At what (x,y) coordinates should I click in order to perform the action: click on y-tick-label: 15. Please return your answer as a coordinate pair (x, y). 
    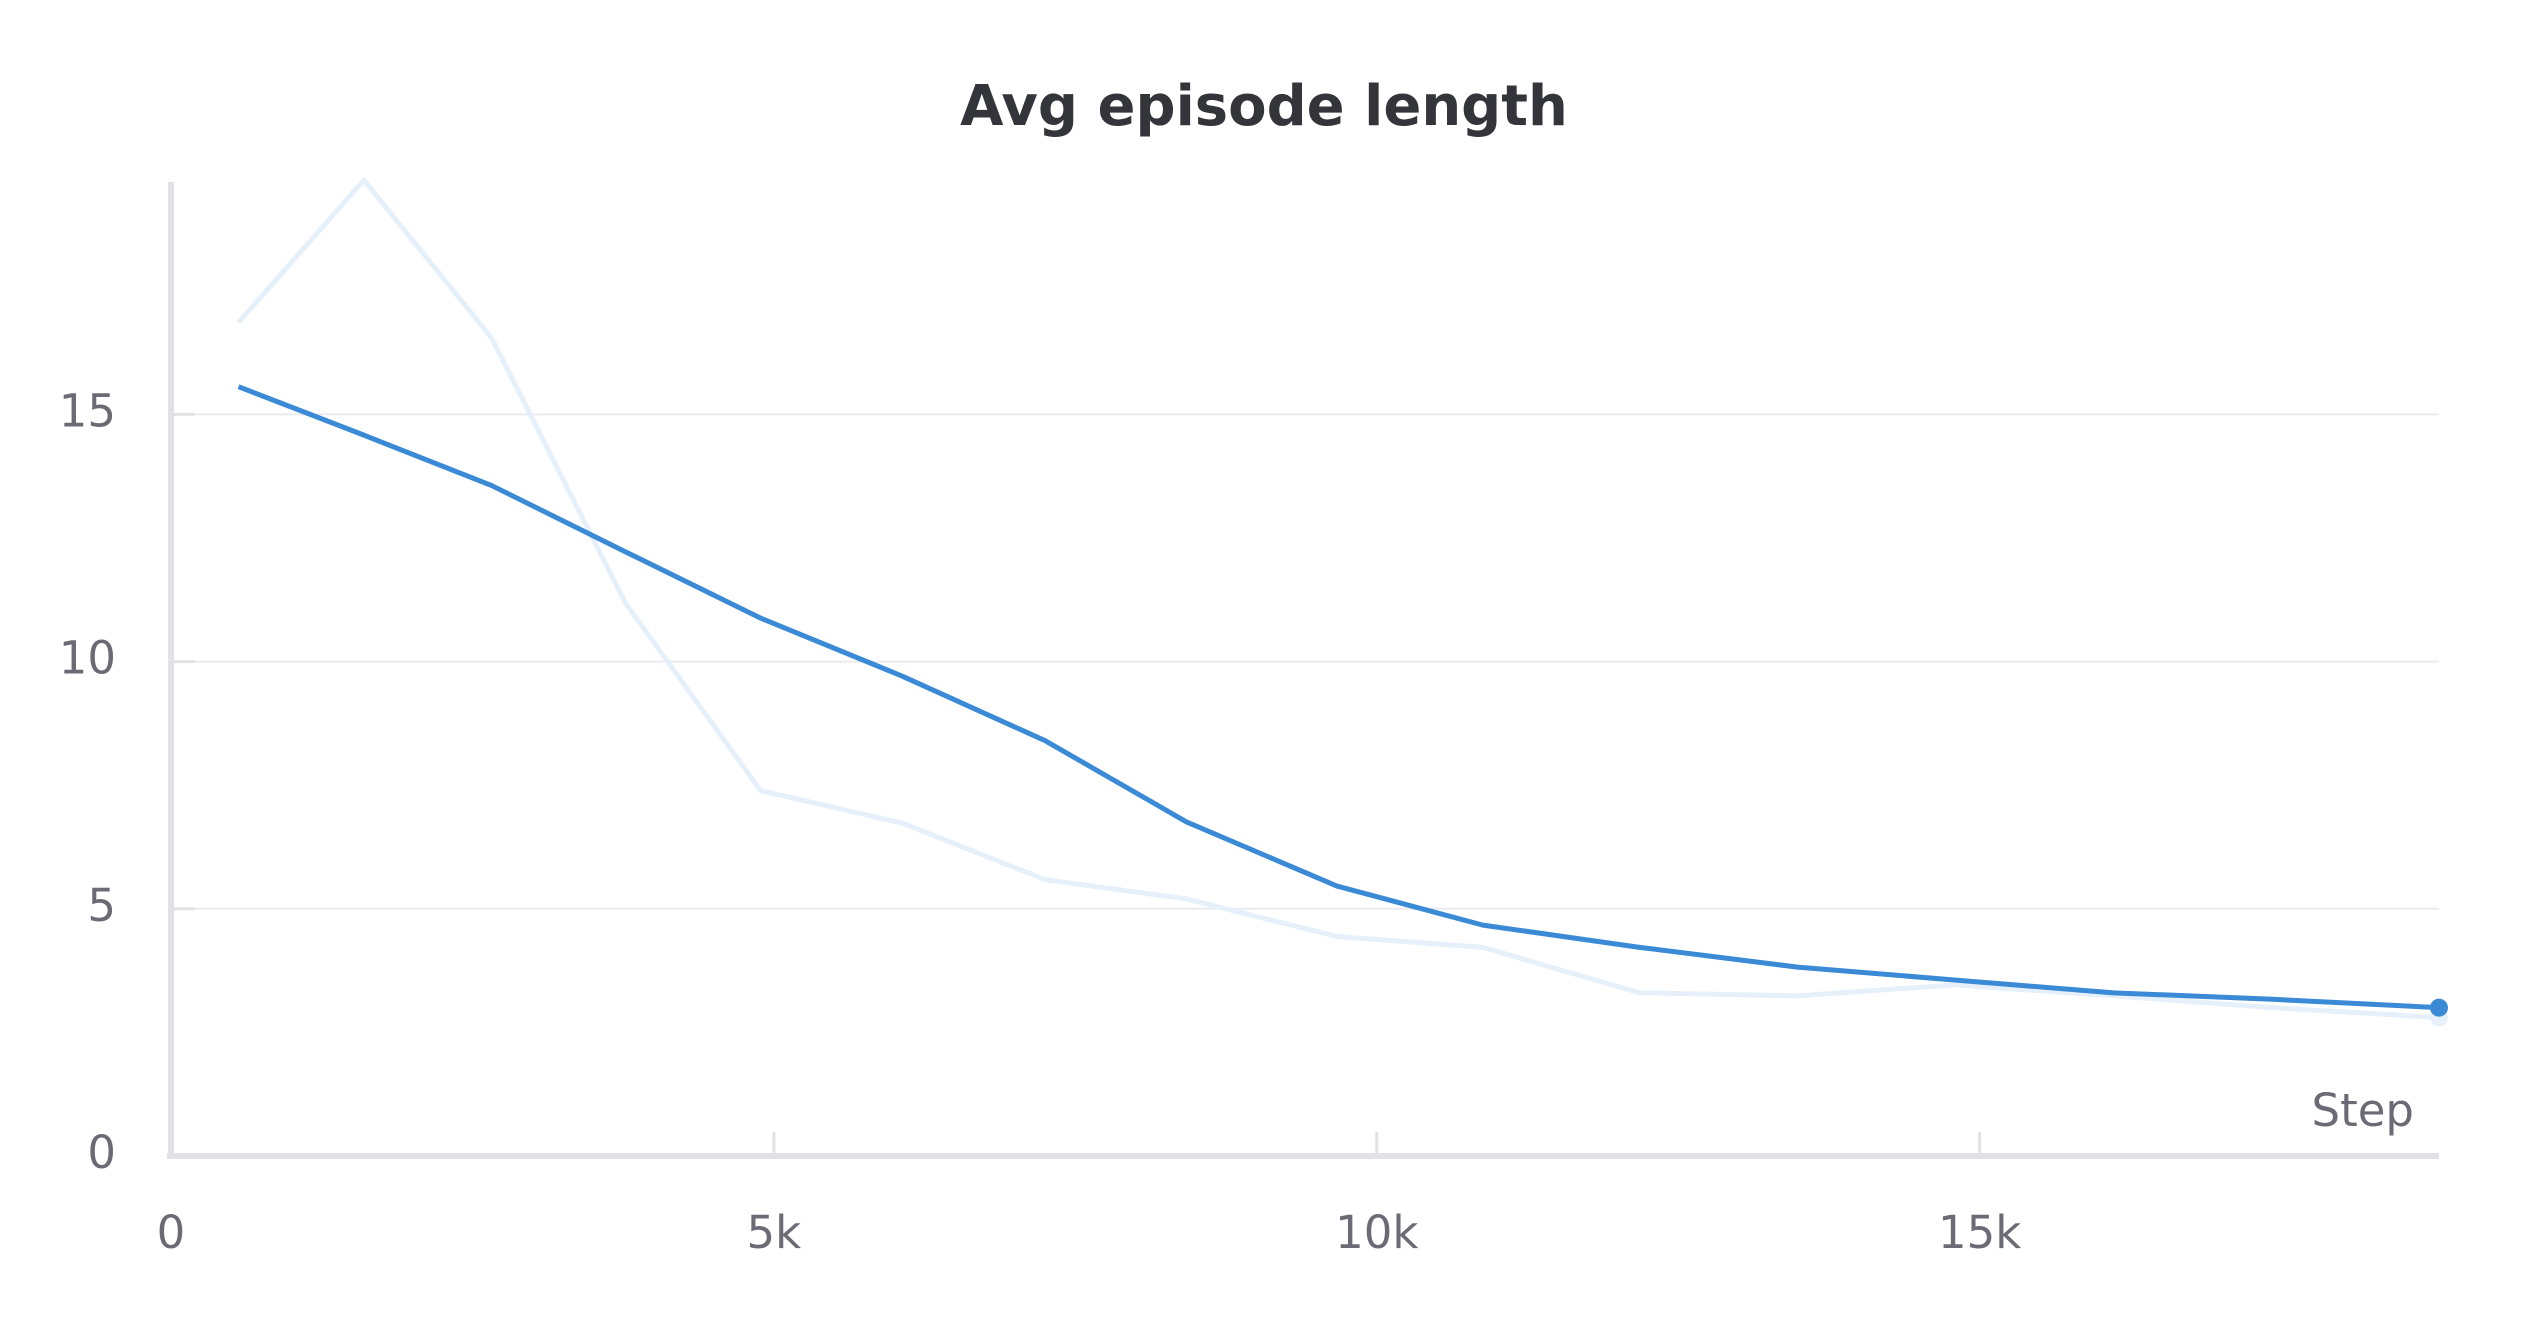
    Looking at the image, I should click on (87, 410).